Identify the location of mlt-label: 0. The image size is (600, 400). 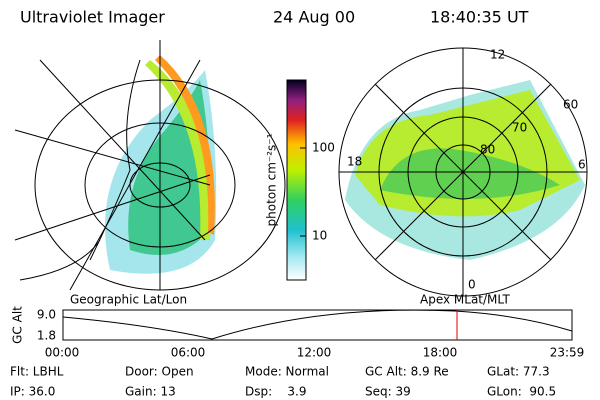
(472, 285).